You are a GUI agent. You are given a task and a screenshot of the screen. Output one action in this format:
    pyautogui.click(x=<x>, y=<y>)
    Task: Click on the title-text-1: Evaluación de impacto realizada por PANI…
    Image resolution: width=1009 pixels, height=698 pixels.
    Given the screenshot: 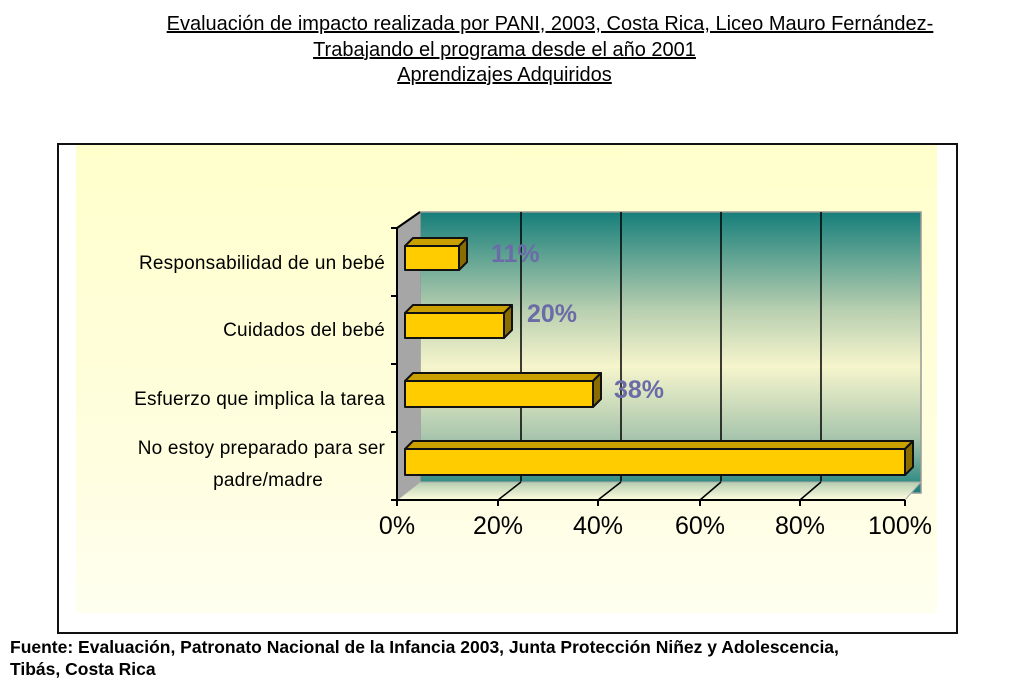 What is the action you would take?
    pyautogui.click(x=550, y=24)
    